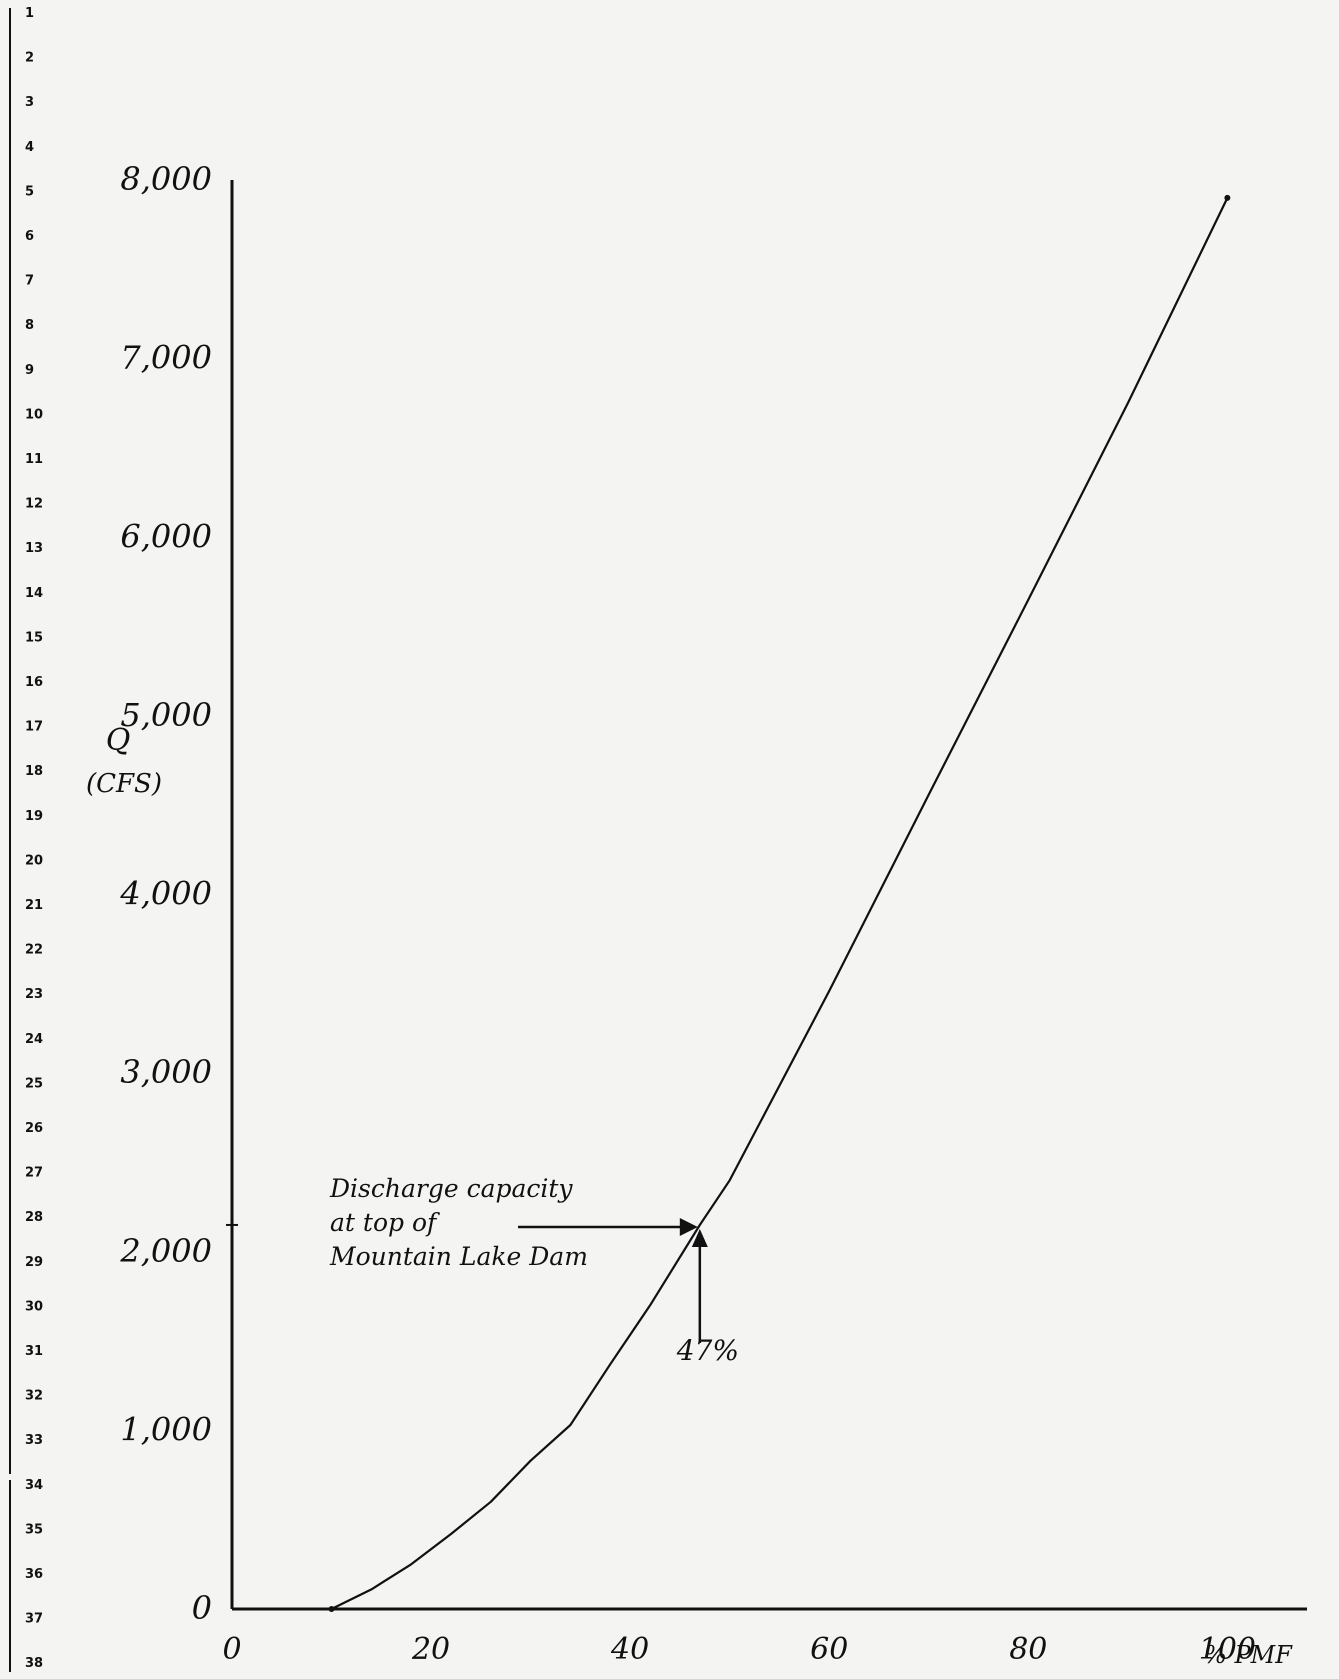  What do you see at coordinates (34, 771) in the screenshot?
I see `margin-number-18: 18` at bounding box center [34, 771].